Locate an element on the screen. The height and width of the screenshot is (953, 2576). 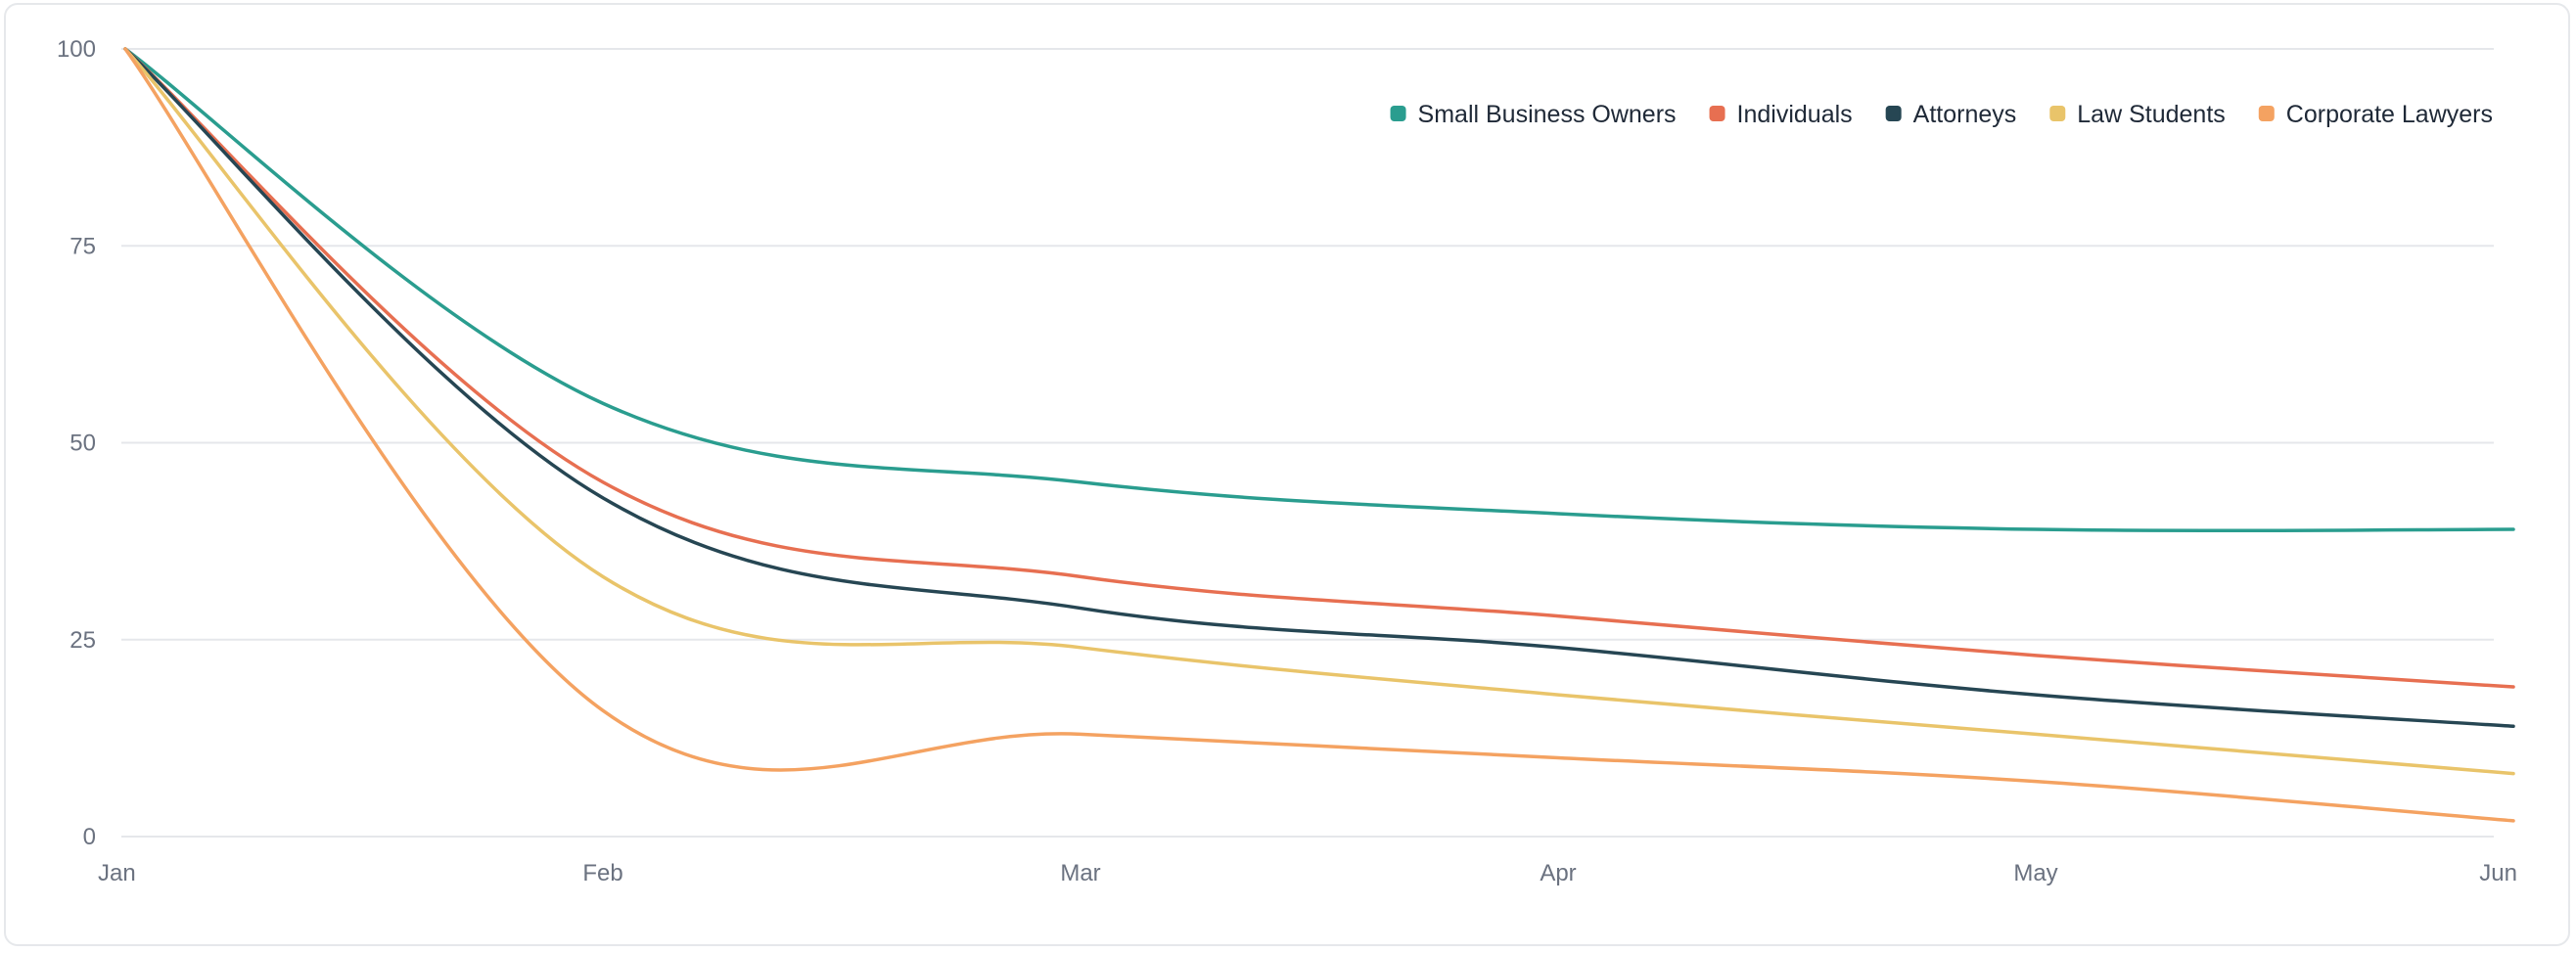
x-tick-label: May is located at coordinates (2035, 873).